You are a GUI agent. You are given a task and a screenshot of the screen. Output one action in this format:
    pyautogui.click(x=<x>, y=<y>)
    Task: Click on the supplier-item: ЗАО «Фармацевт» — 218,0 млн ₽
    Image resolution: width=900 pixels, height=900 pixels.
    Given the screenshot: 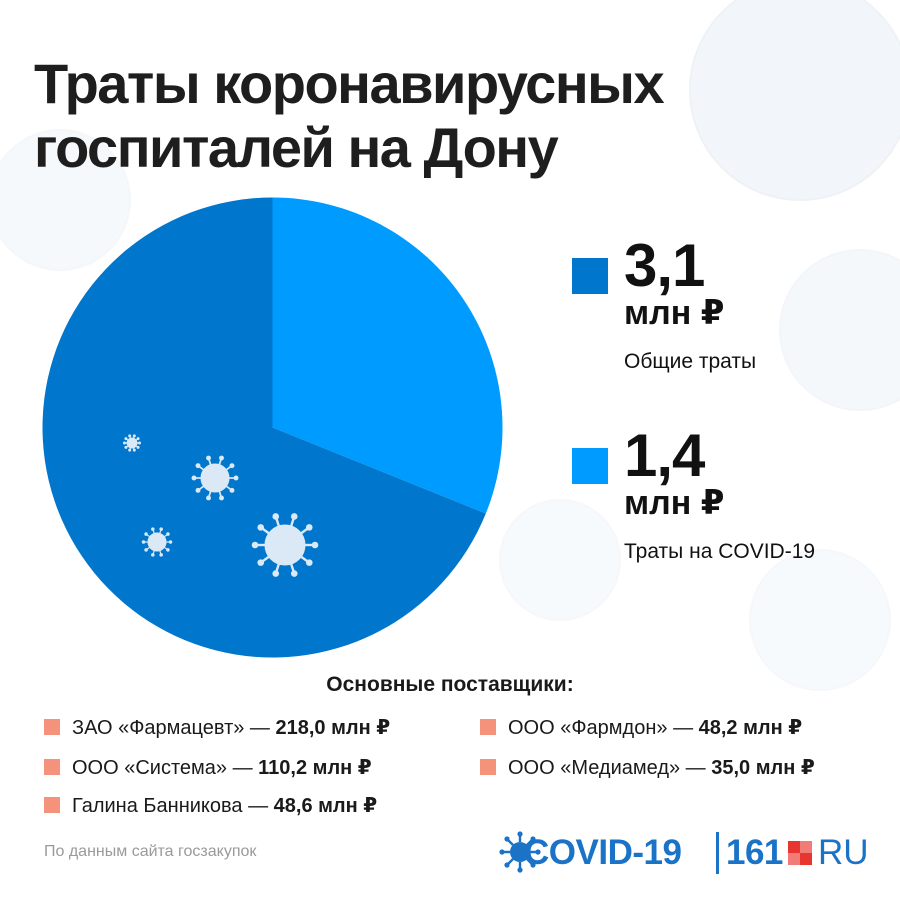 What is the action you would take?
    pyautogui.click(x=217, y=728)
    